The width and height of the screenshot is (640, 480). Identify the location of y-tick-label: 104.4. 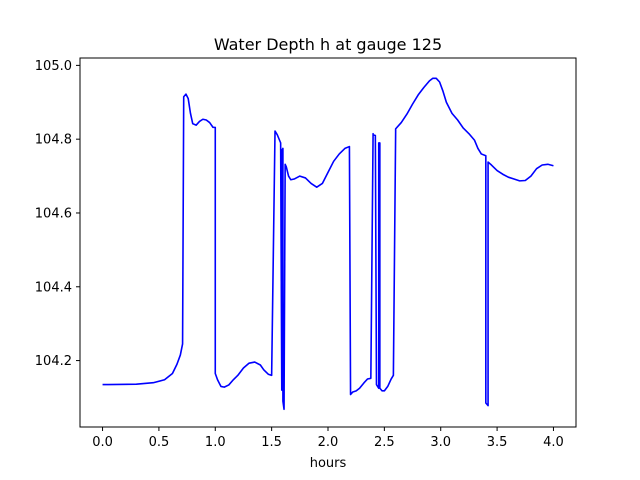
(53, 287).